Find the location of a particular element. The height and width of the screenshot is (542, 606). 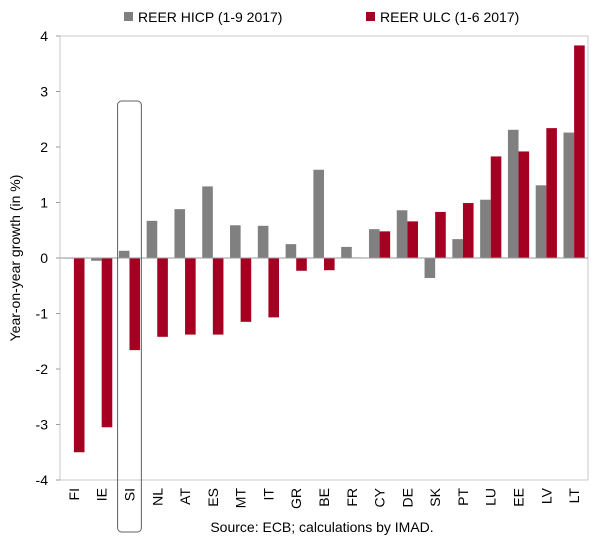

bar-hicp-at is located at coordinates (180, 233).